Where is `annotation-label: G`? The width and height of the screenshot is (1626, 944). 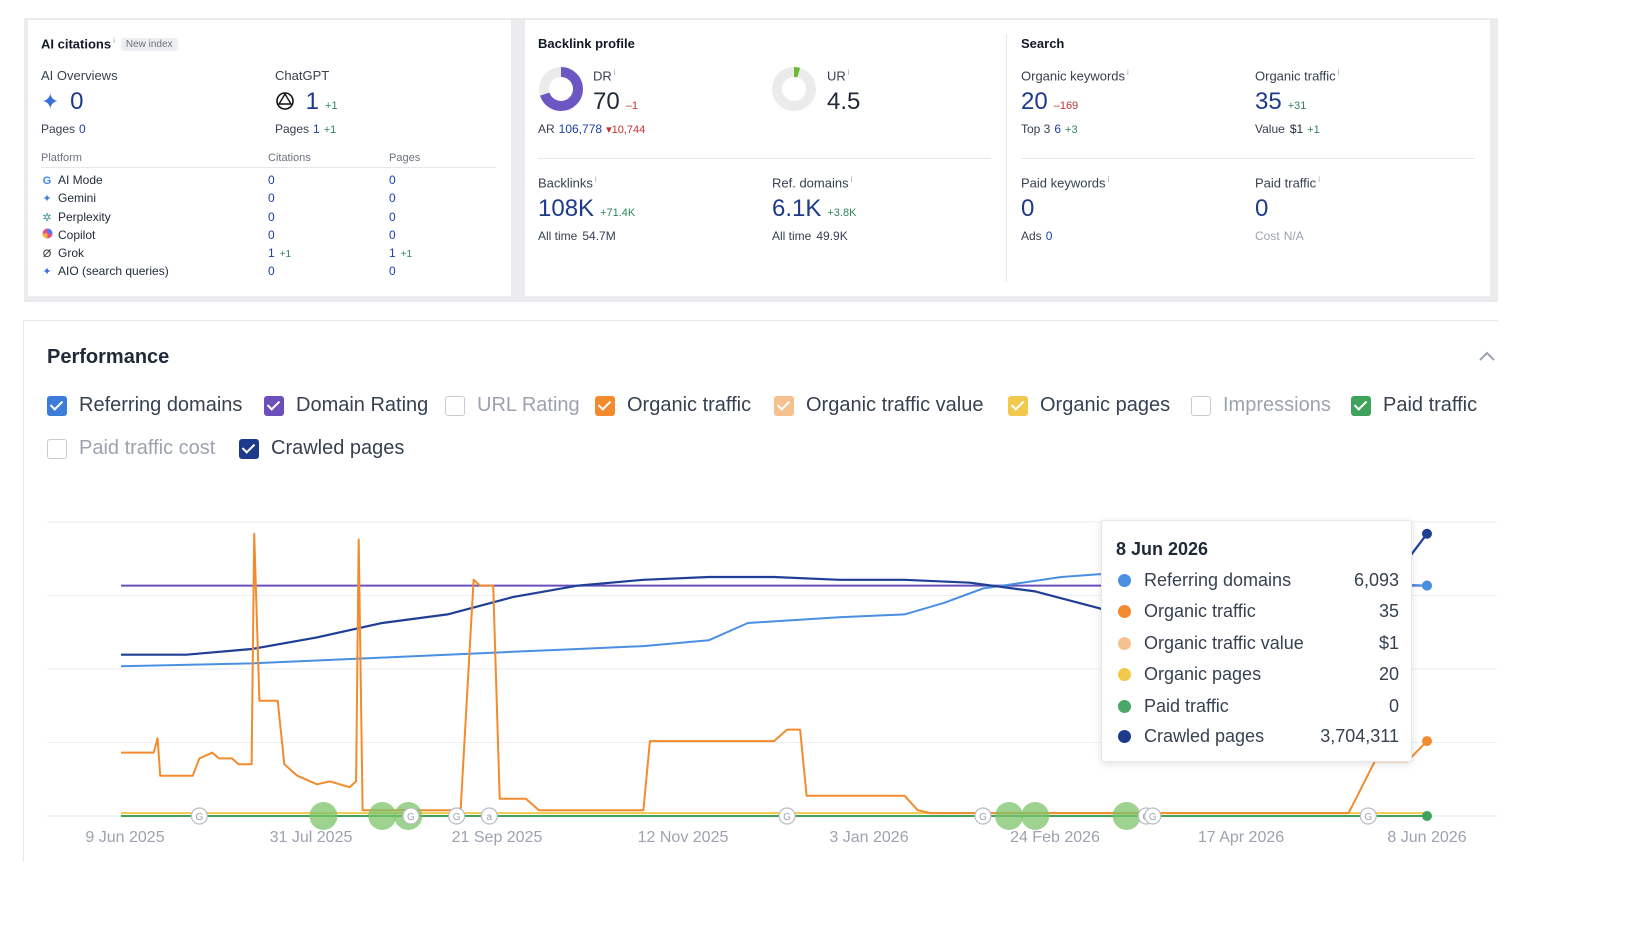
annotation-label: G is located at coordinates (1368, 817).